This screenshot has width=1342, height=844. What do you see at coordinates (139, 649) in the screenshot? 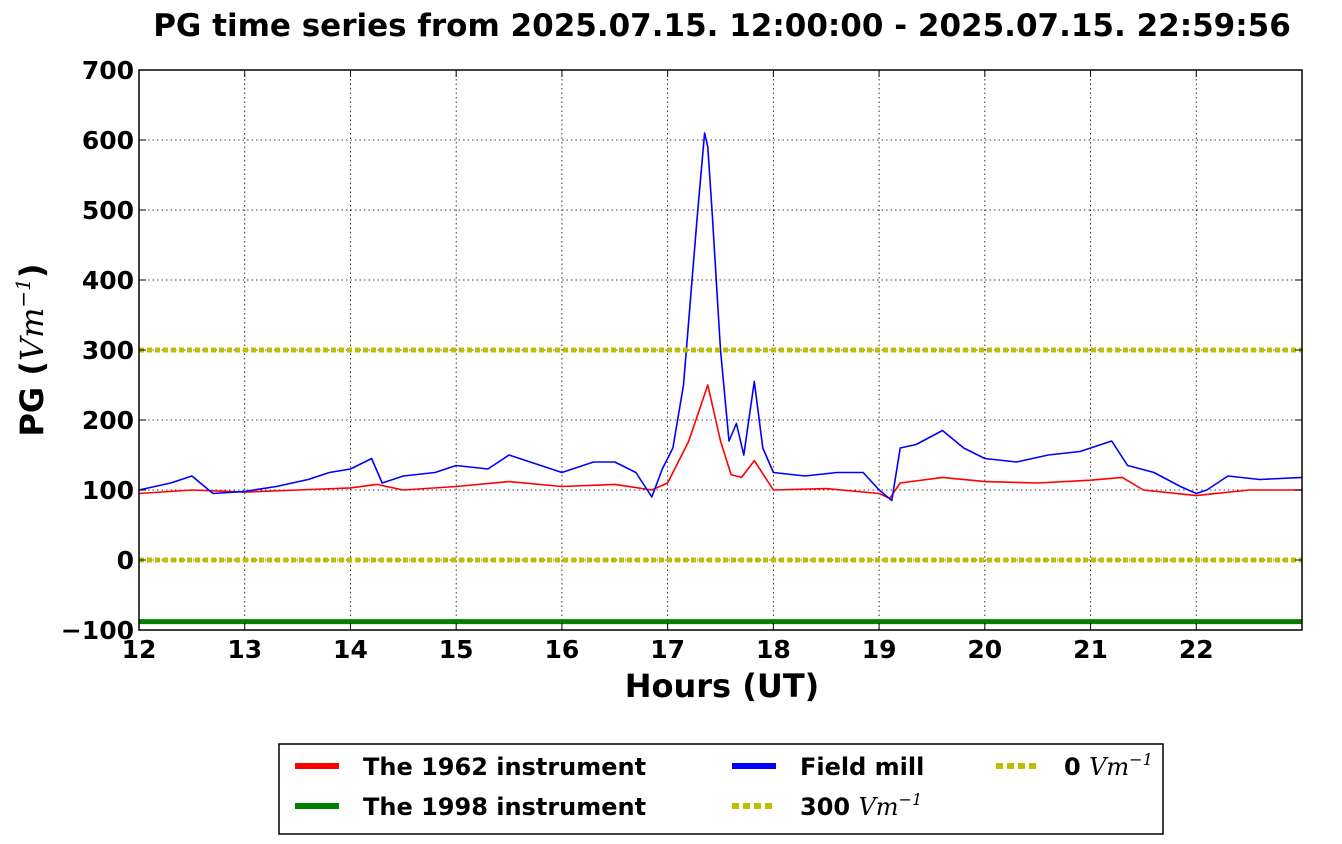
I see `x-tick-label: 12` at bounding box center [139, 649].